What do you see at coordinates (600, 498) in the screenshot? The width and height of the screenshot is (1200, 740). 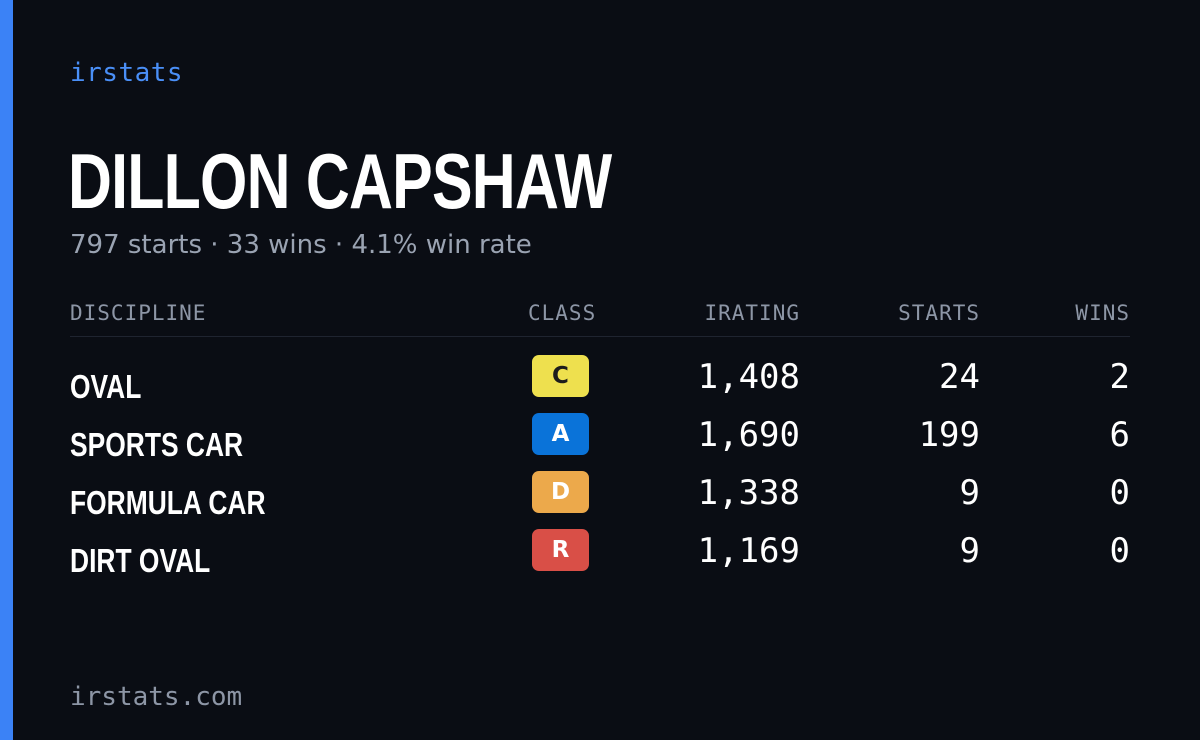 I see `table-row: FORMULA CAR D 1,338 9 0` at bounding box center [600, 498].